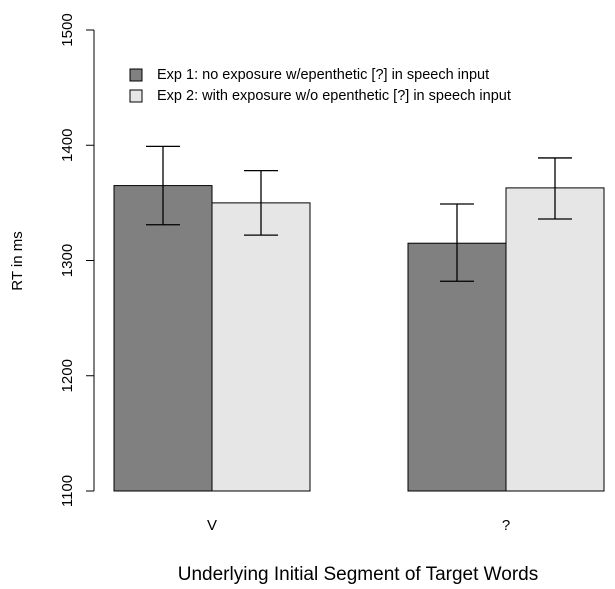 This screenshot has height=589, width=615. I want to click on y-axis: 1100 1200 1300 1400 1500, so click(77, 260).